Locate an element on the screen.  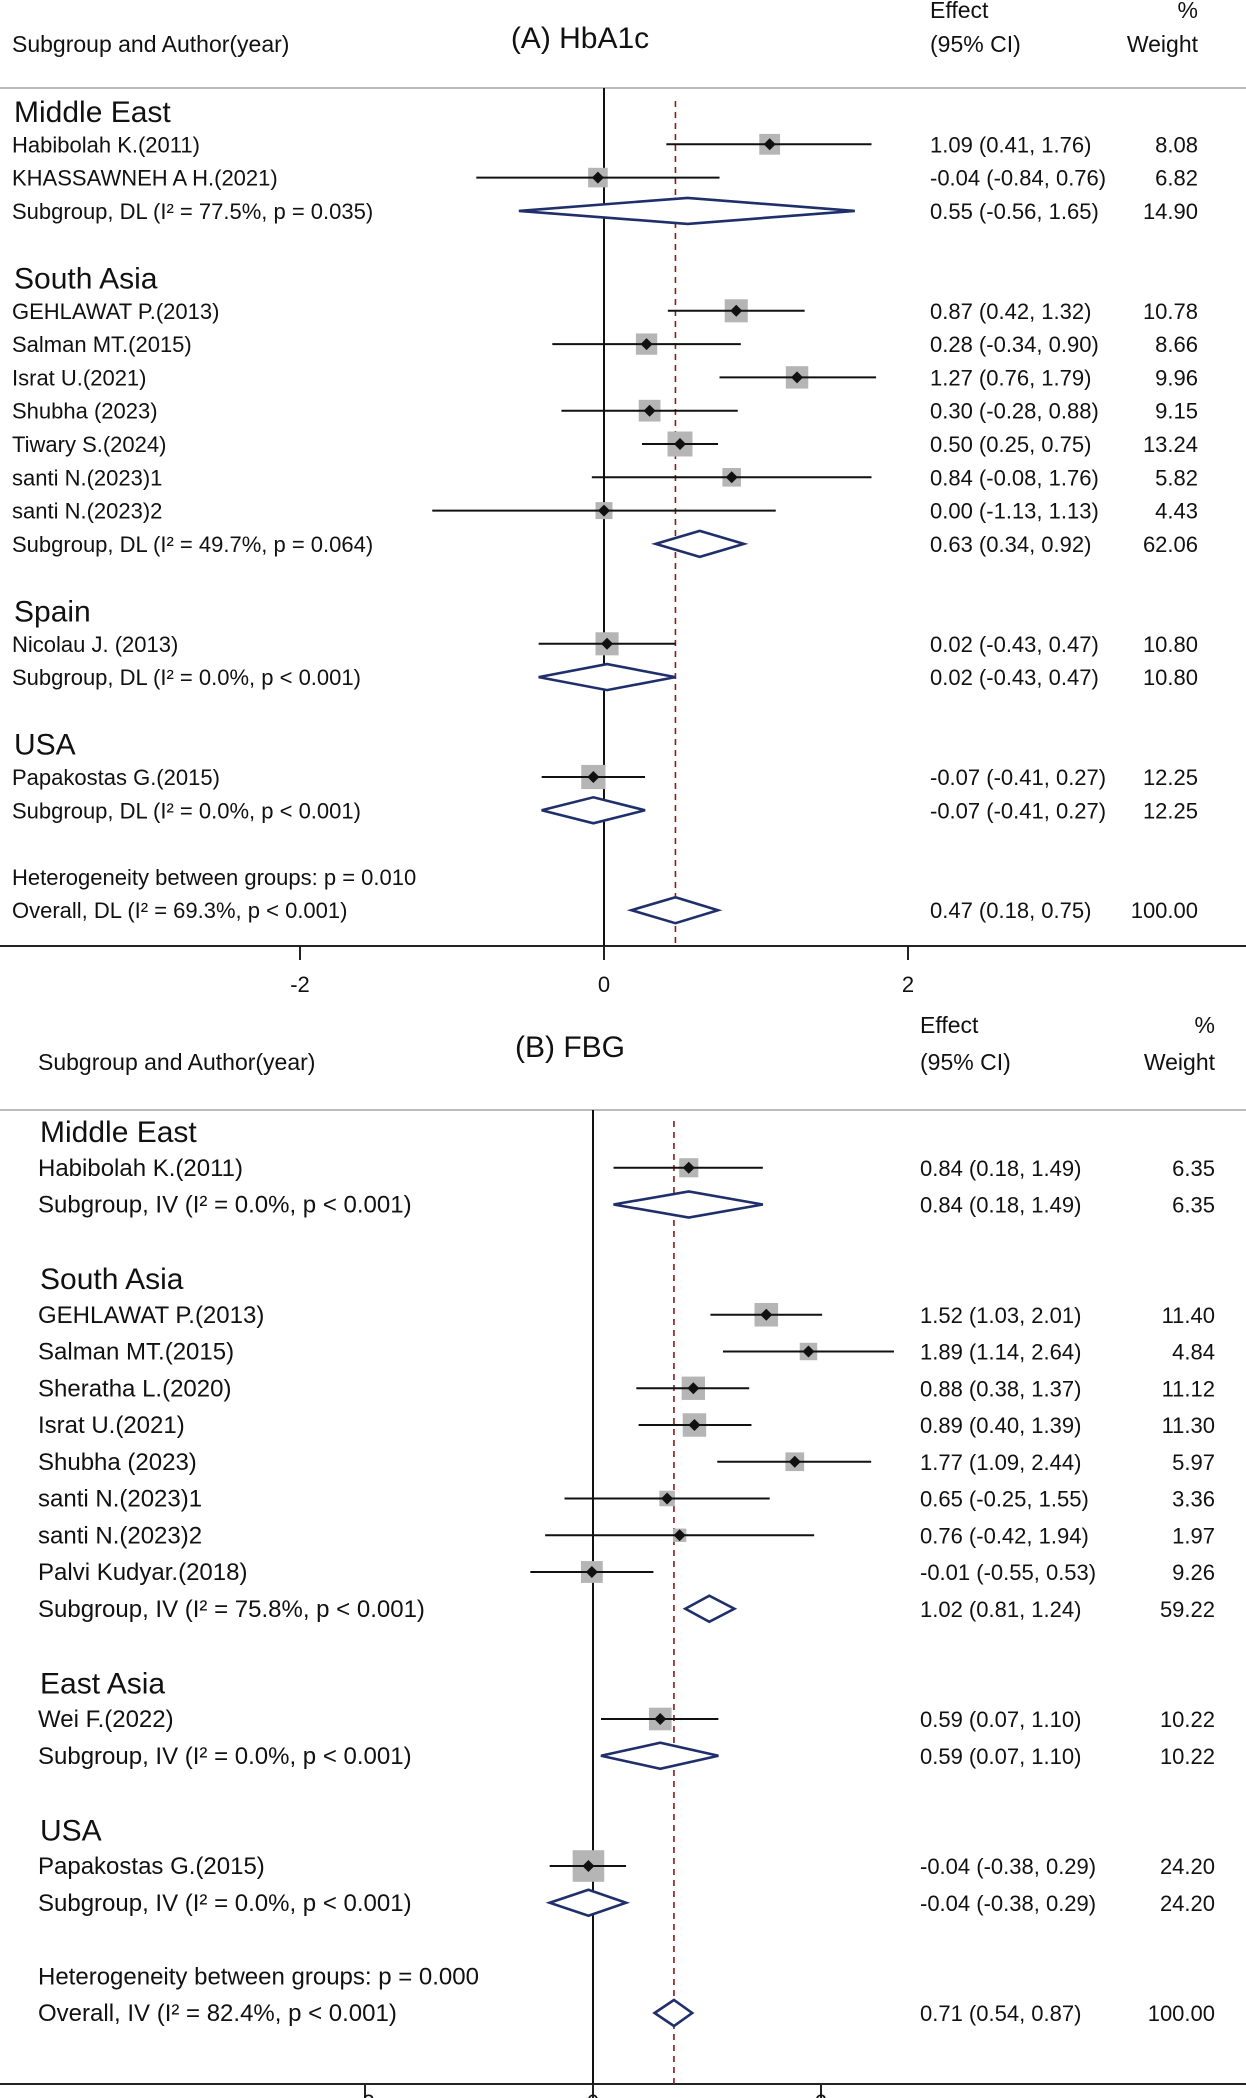
weight-value: 1.97 is located at coordinates (1193, 1535).